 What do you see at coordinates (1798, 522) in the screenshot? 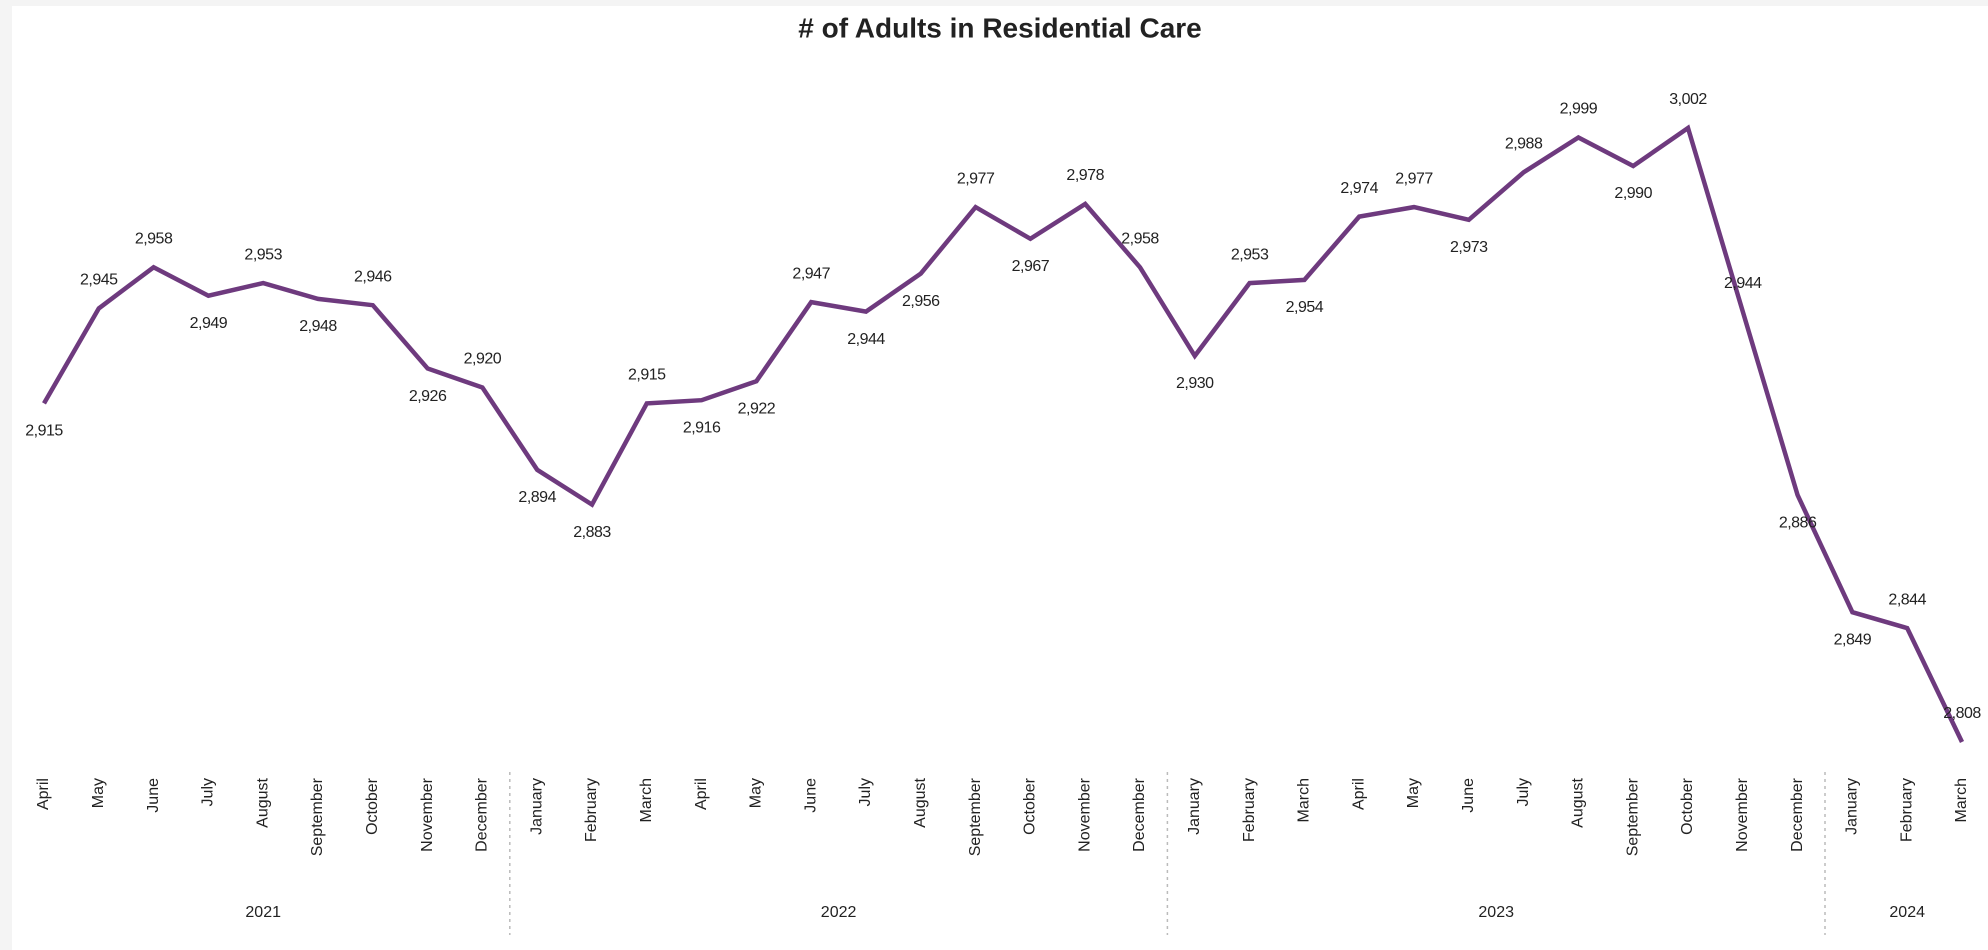
I see `data-label: 2,886` at bounding box center [1798, 522].